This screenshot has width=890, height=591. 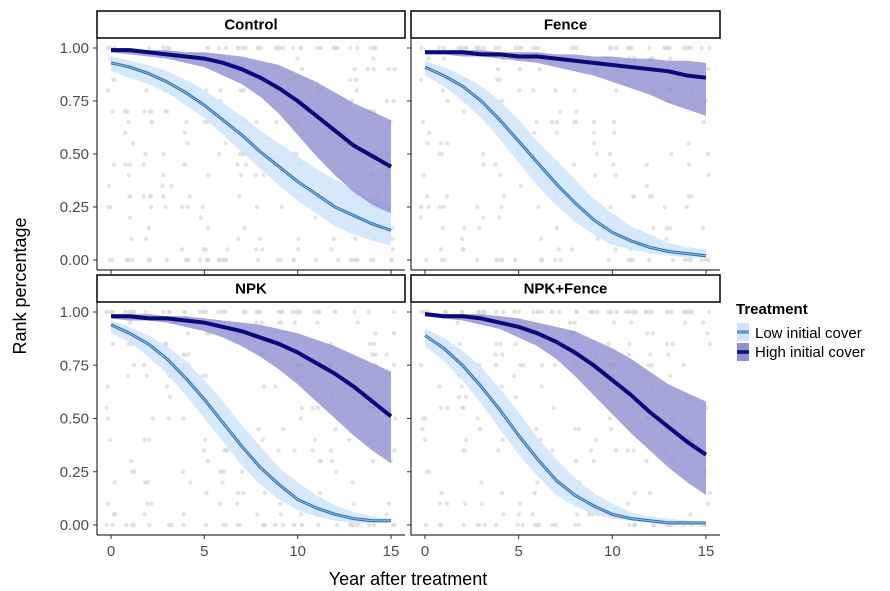 What do you see at coordinates (565, 161) in the screenshot?
I see `fit-line-low-inner-fence` at bounding box center [565, 161].